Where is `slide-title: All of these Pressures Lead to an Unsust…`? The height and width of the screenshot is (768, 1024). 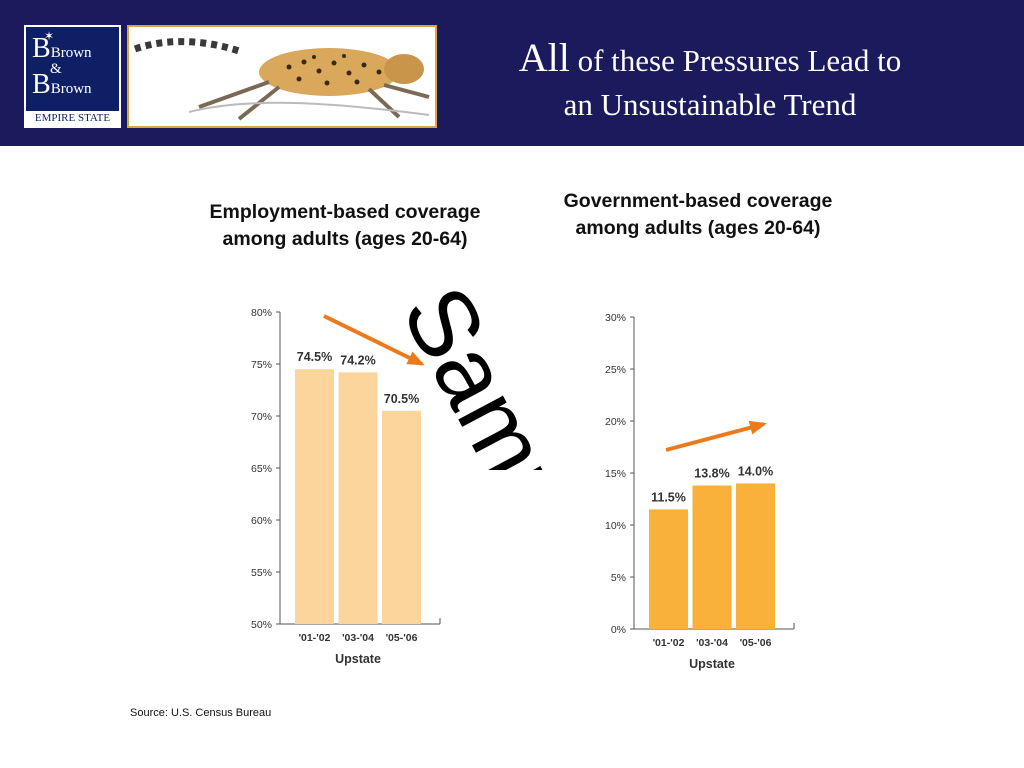 slide-title: All of these Pressures Lead to an Unsust… is located at coordinates (710, 81).